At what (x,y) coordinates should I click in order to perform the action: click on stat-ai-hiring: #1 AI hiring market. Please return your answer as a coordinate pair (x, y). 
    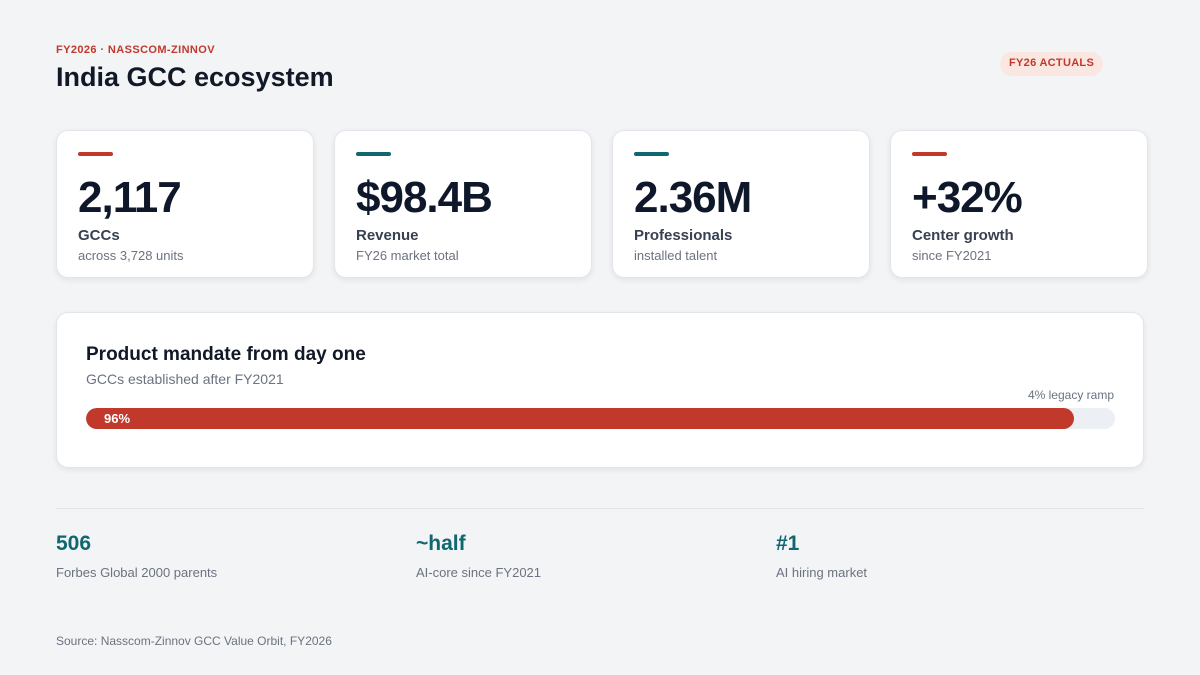
    Looking at the image, I should click on (821, 556).